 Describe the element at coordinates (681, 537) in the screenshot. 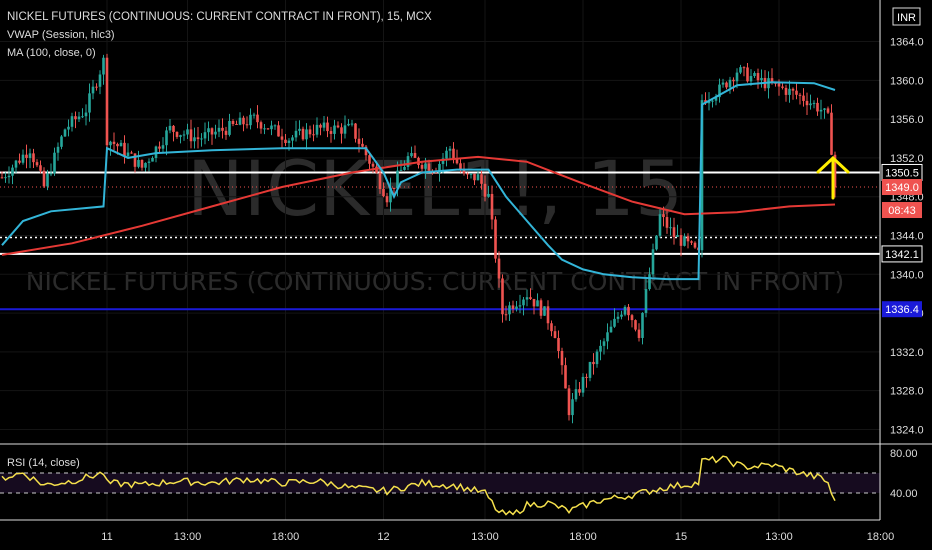

I see `time-tick-label: 15` at that location.